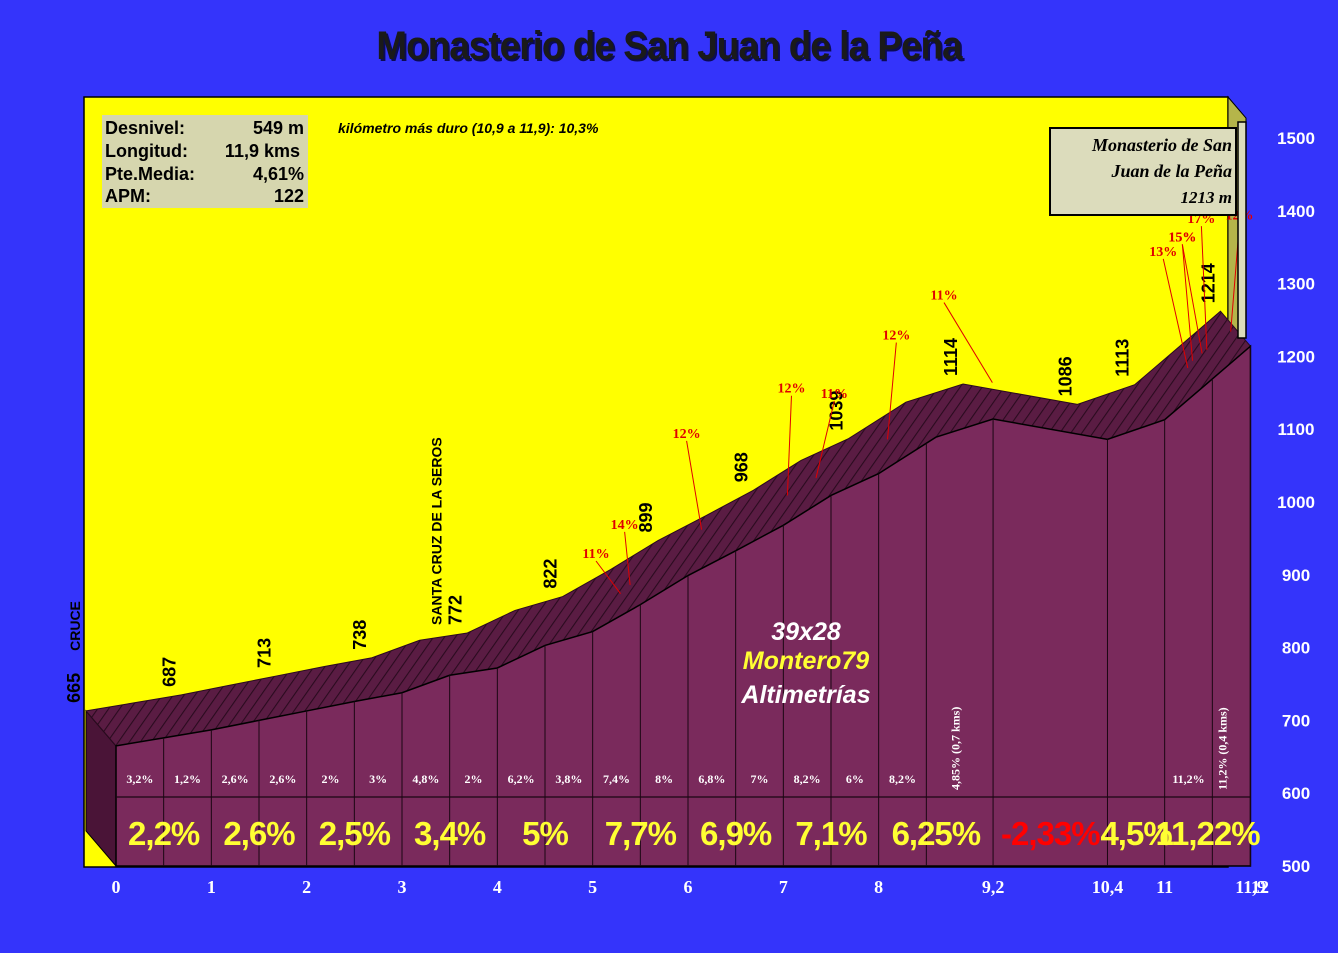 This screenshot has height=953, width=1338. What do you see at coordinates (1296, 866) in the screenshot?
I see `y-tick-label: 500` at bounding box center [1296, 866].